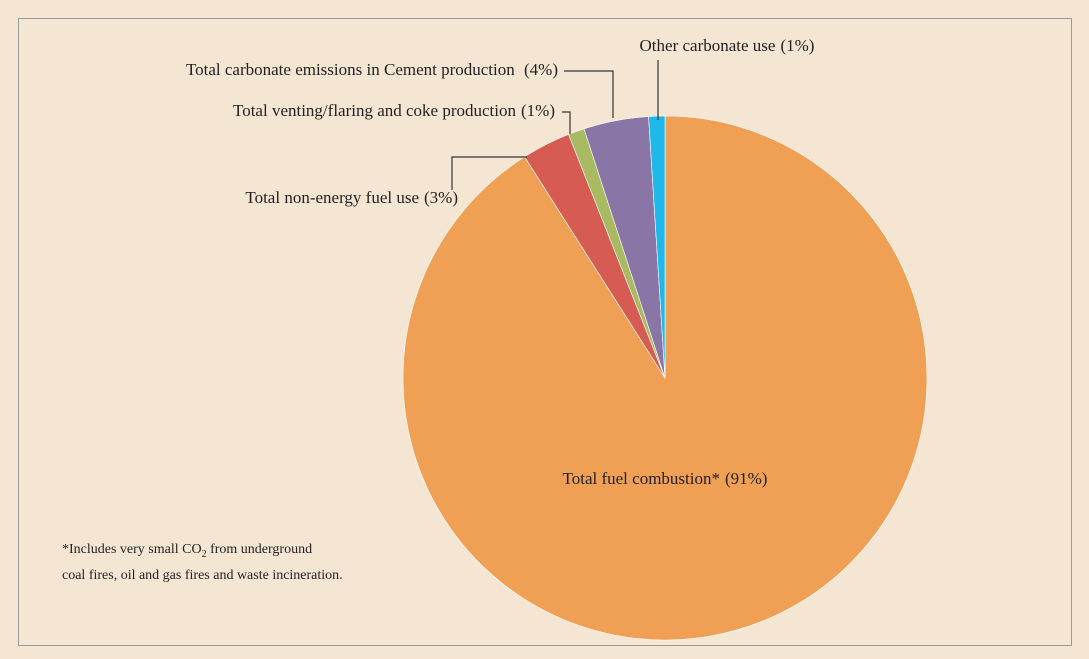  I want to click on category-label: Total non-energy fuel use, so click(332, 197).